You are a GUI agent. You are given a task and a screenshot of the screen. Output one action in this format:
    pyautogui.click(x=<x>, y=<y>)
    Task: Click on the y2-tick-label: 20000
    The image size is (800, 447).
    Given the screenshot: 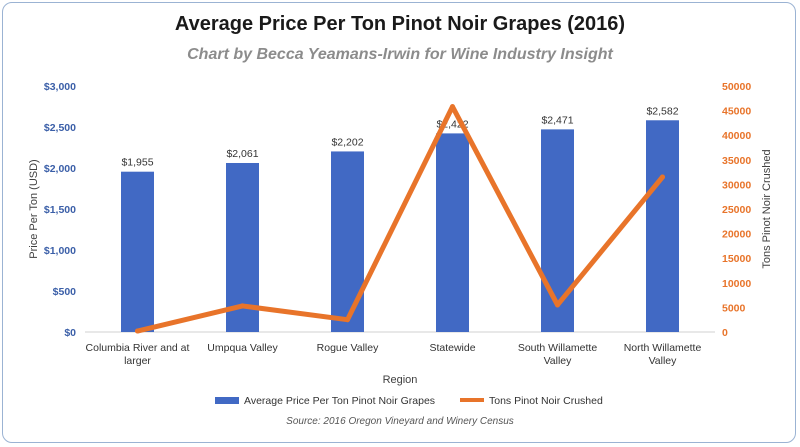 What is the action you would take?
    pyautogui.click(x=736, y=235)
    